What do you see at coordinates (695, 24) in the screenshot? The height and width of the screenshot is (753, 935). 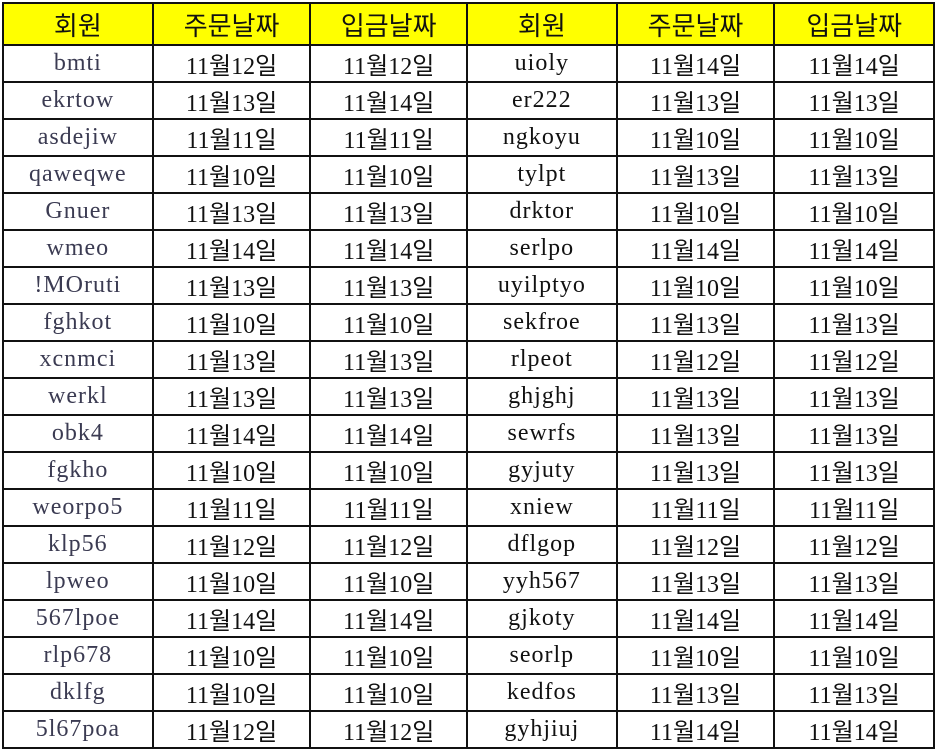 I see `header-order-date-2: 주문날짜` at bounding box center [695, 24].